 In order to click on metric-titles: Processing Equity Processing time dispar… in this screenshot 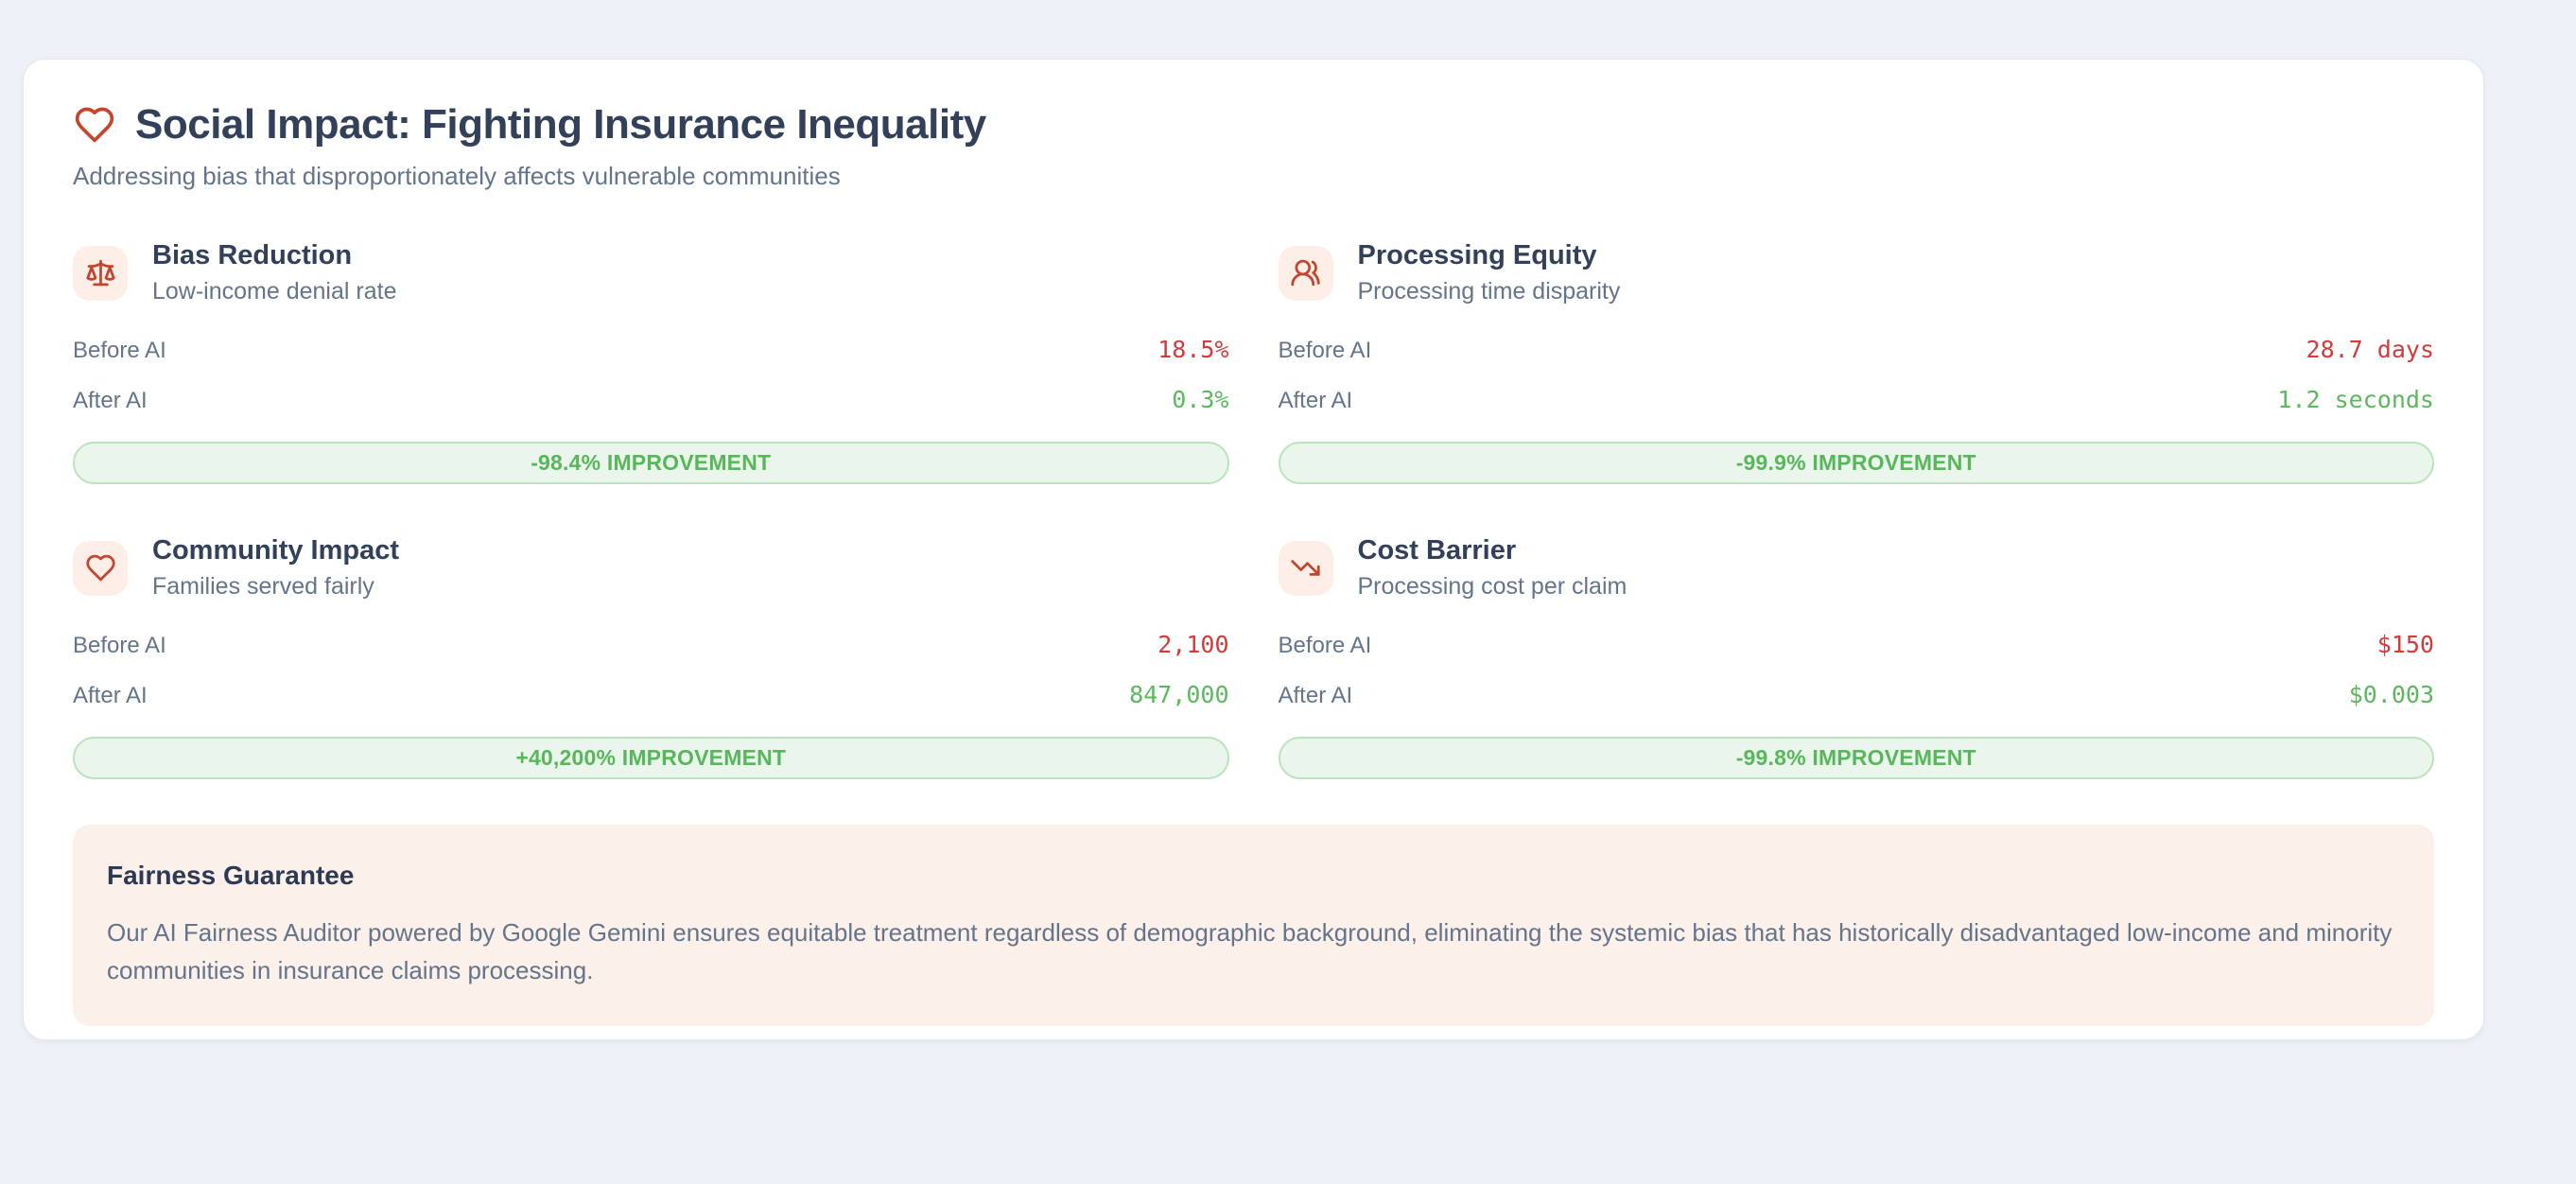, I will do `click(1489, 272)`.